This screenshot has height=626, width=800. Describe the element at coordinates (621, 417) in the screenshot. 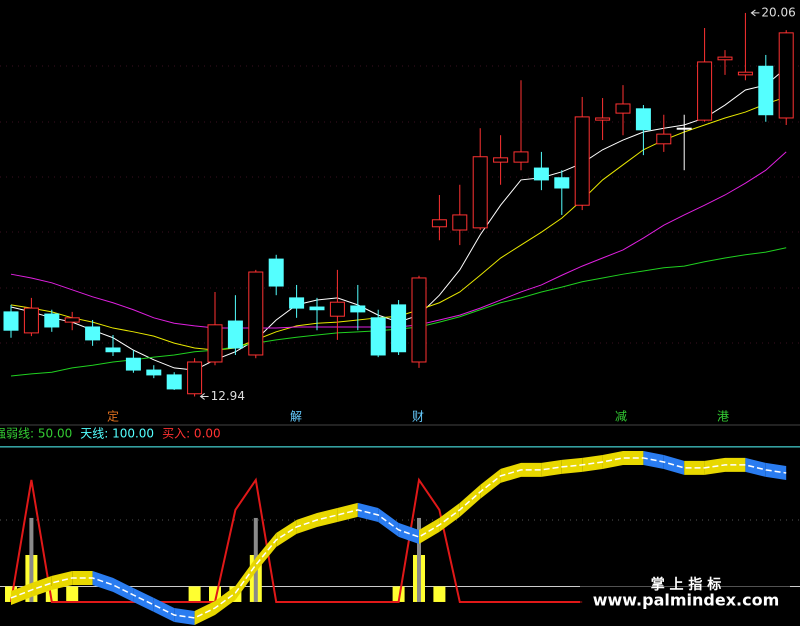

I see `event-label: 减` at that location.